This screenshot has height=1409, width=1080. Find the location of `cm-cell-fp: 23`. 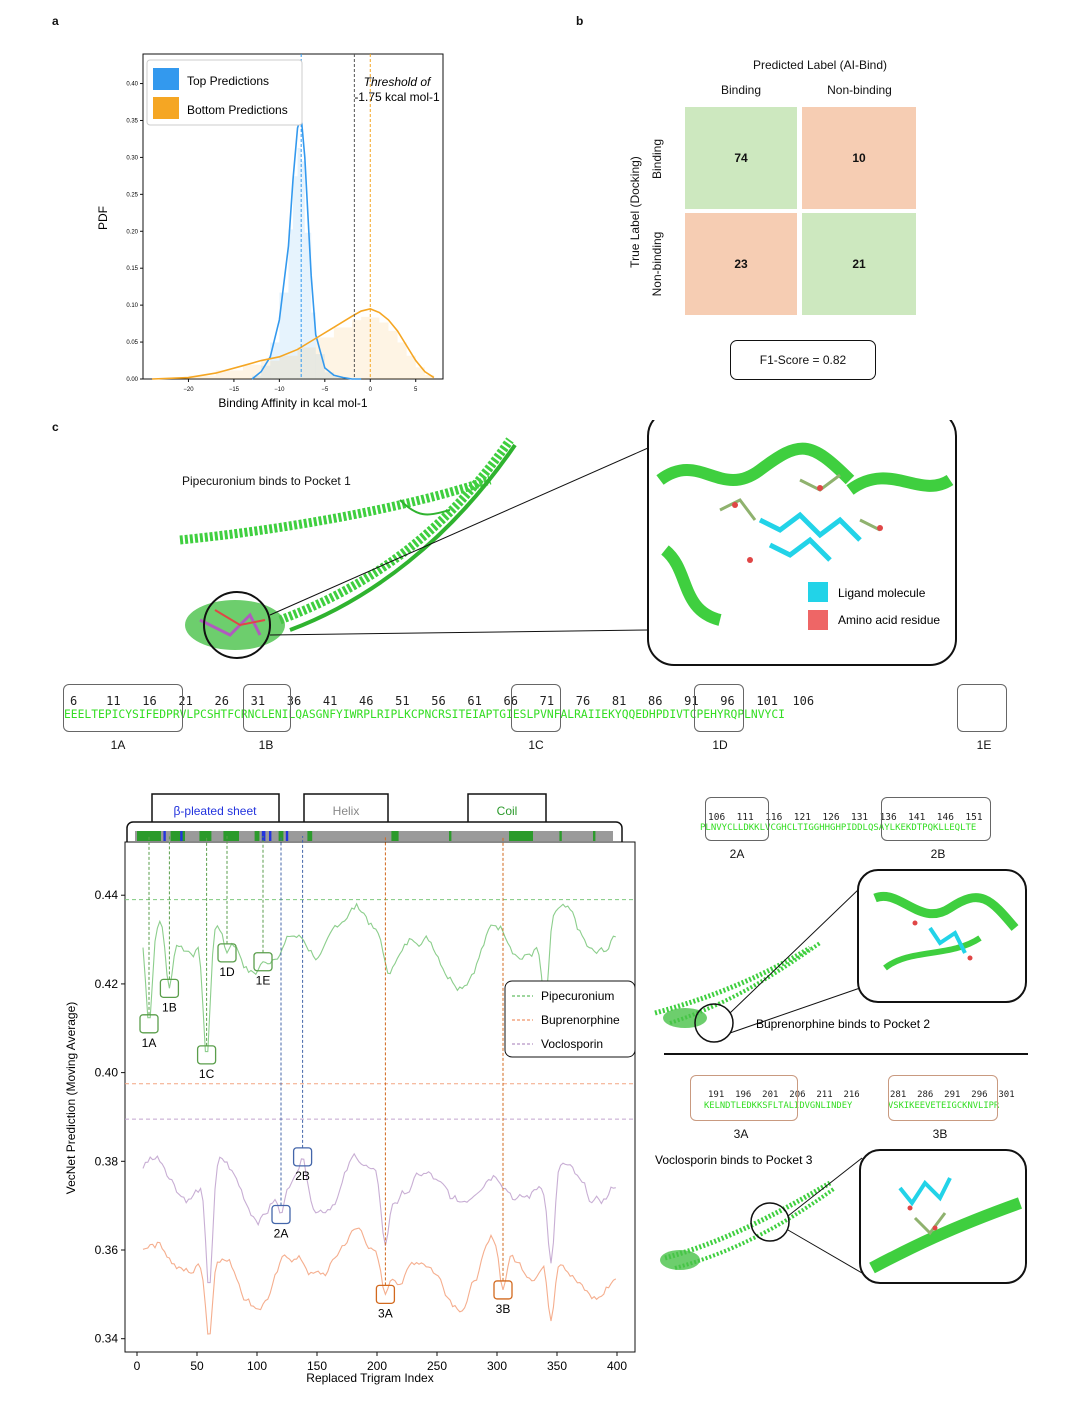

cm-cell-fp: 23 is located at coordinates (741, 264).